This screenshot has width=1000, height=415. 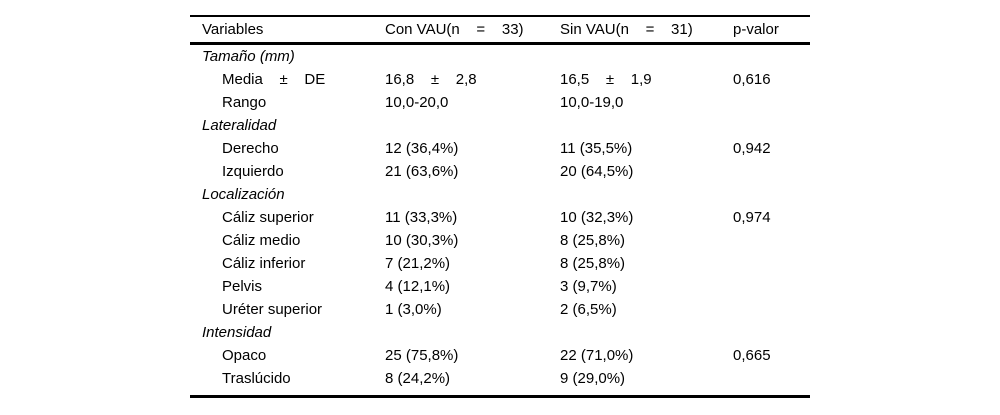 What do you see at coordinates (418, 378) in the screenshot?
I see `con-vau-cell: 8 (24,2%)` at bounding box center [418, 378].